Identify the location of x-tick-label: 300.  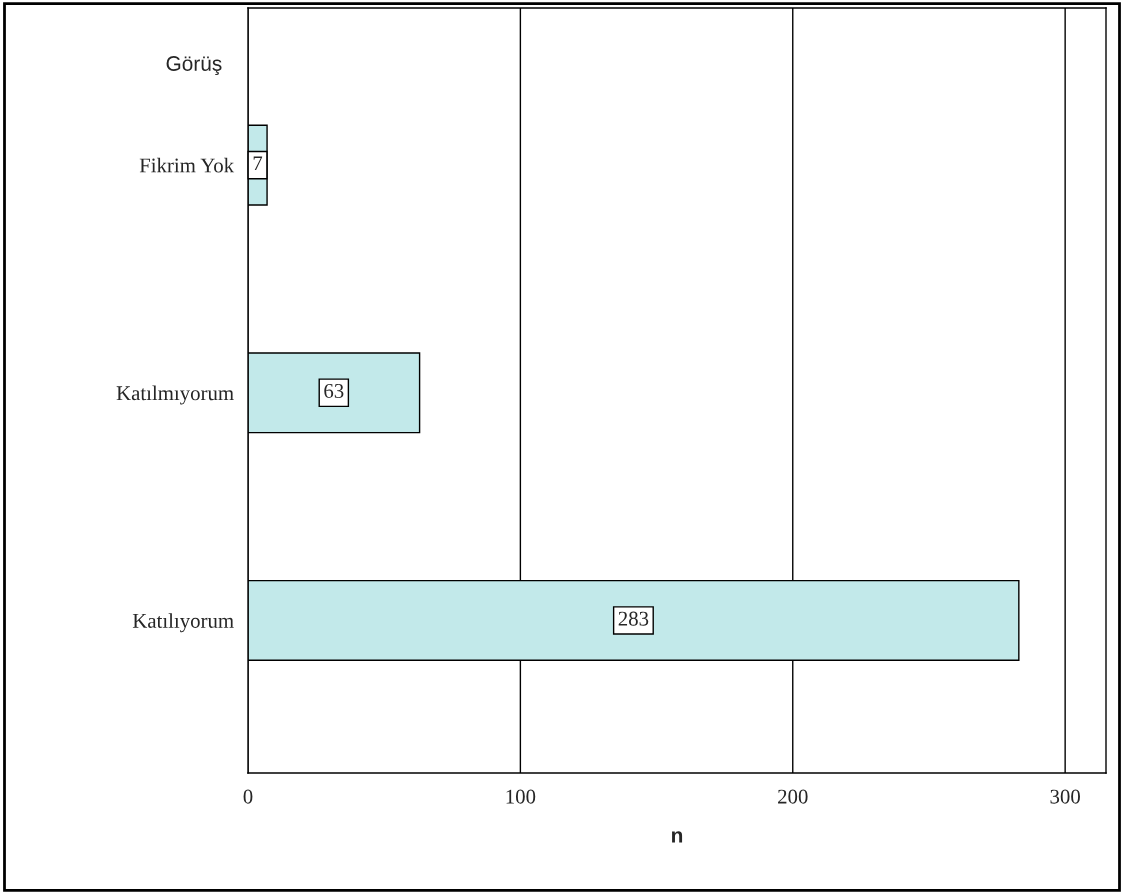
(1065, 796).